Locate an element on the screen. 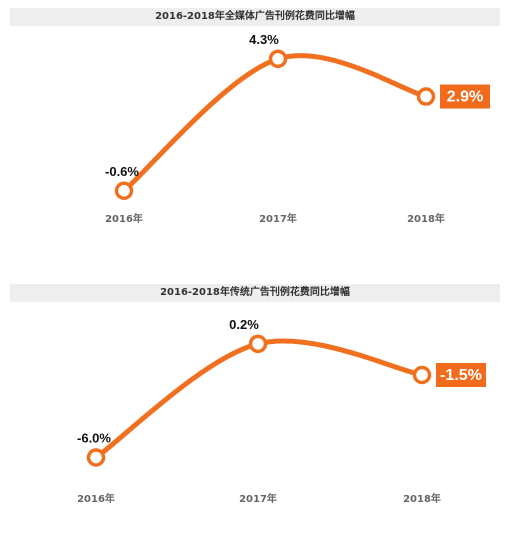 The width and height of the screenshot is (528, 542). data-label: 0.2% is located at coordinates (244, 324).